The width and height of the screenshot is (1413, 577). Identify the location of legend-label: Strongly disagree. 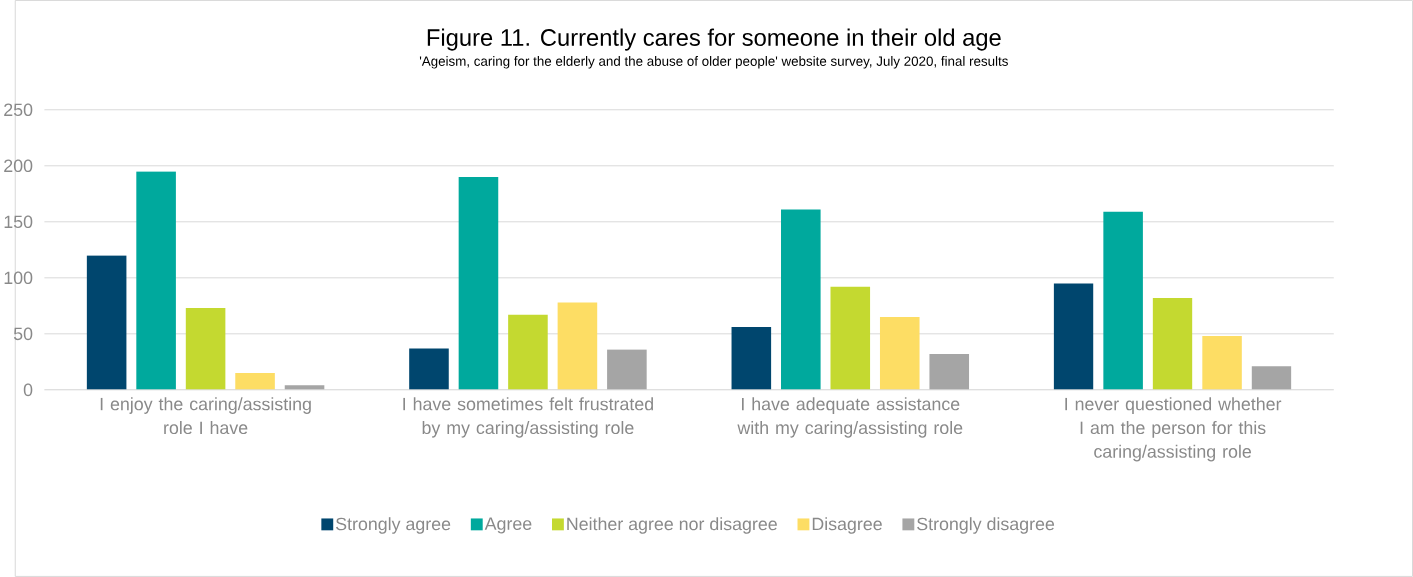
(986, 525).